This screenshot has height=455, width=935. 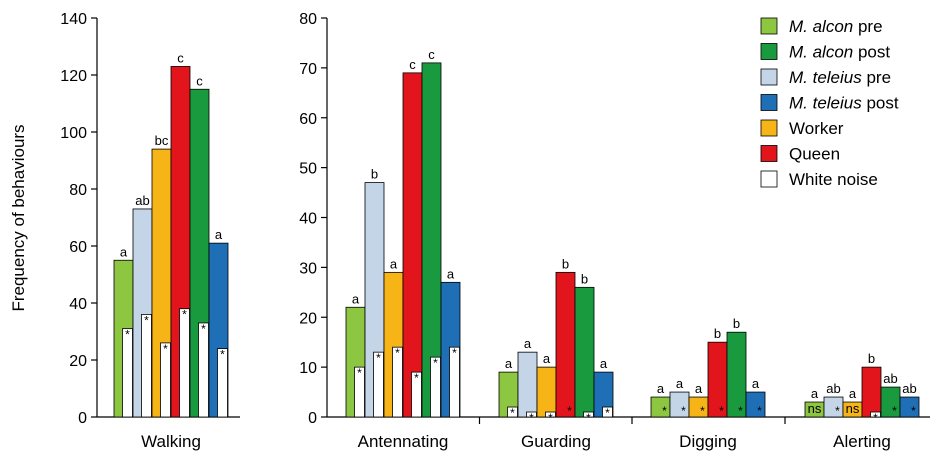 I want to click on legend-swatch, so click(x=769, y=153).